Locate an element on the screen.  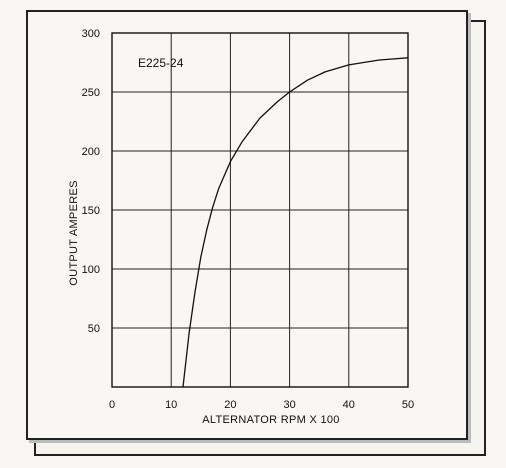
y-tick-label-100: 100 is located at coordinates (91, 270).